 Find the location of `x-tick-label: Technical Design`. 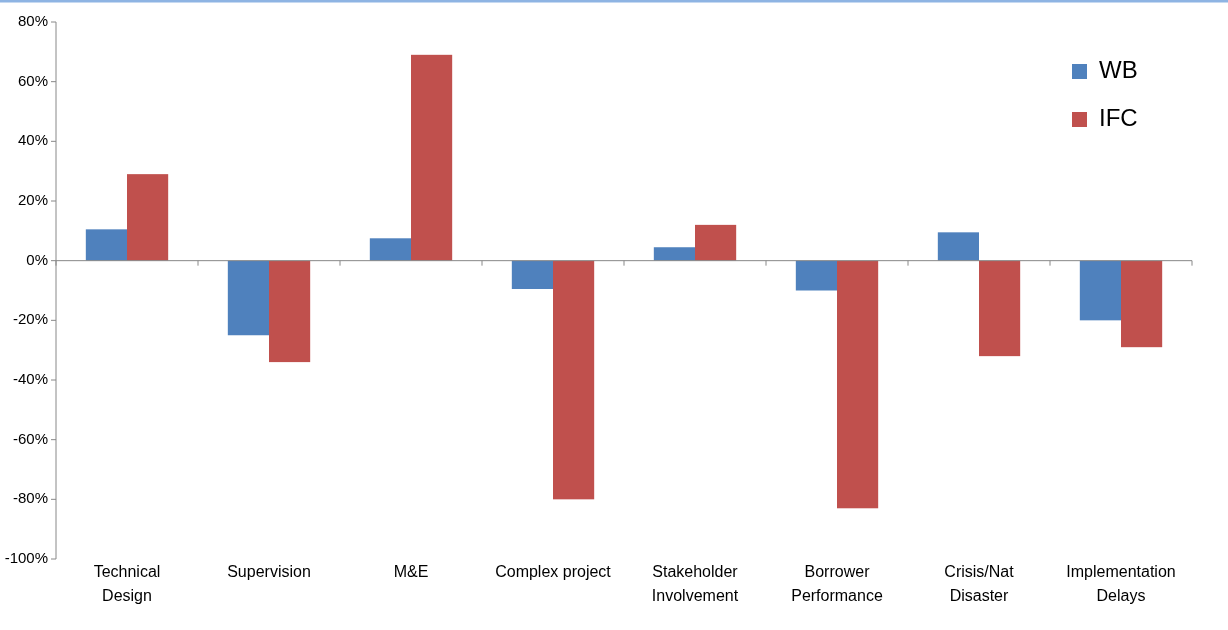

x-tick-label: Technical Design is located at coordinates (127, 583).